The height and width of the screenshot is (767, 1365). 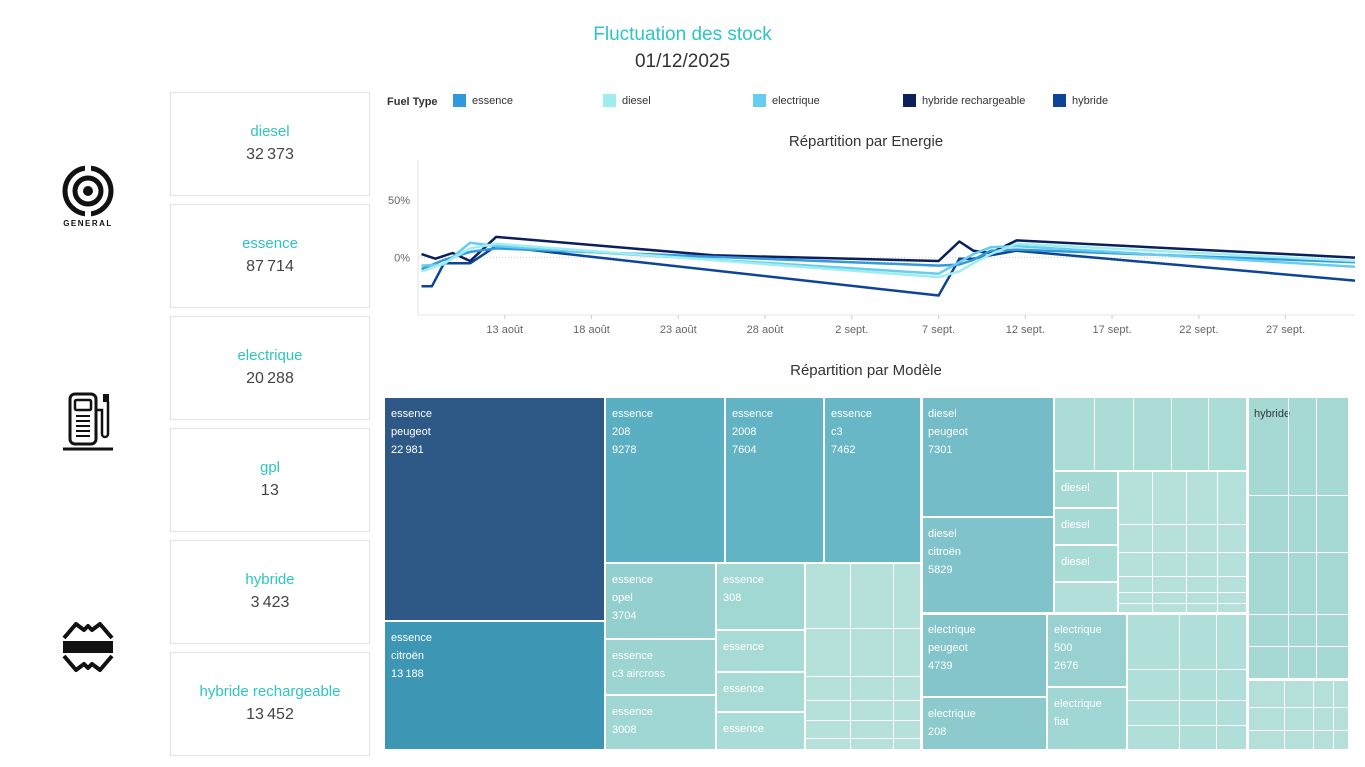 I want to click on kpi-label: diesel, so click(x=270, y=131).